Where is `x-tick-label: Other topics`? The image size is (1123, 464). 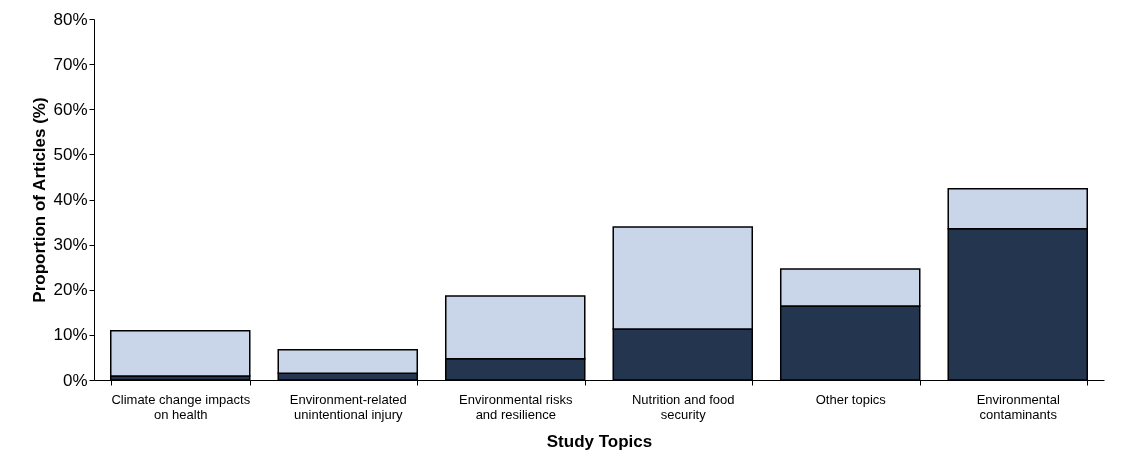
x-tick-label: Other topics is located at coordinates (851, 399).